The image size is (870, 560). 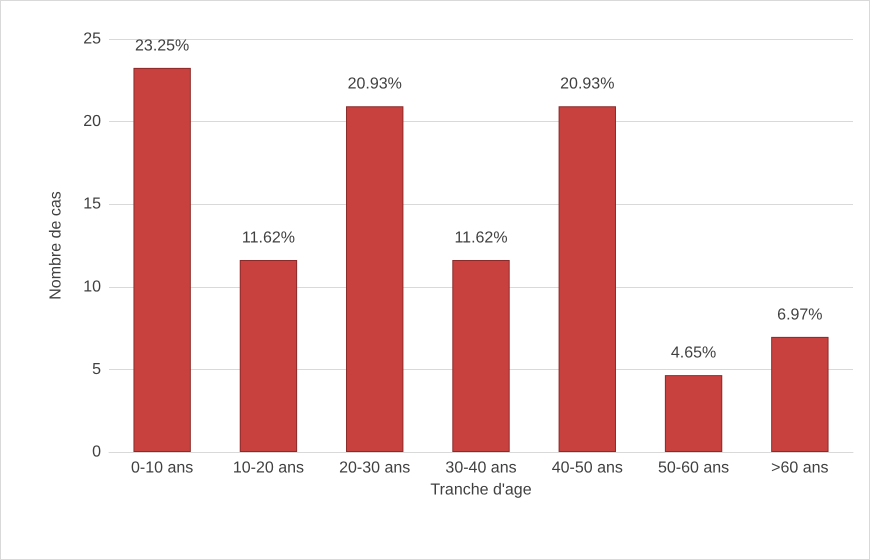 What do you see at coordinates (92, 121) in the screenshot?
I see `y-tick-label: 20` at bounding box center [92, 121].